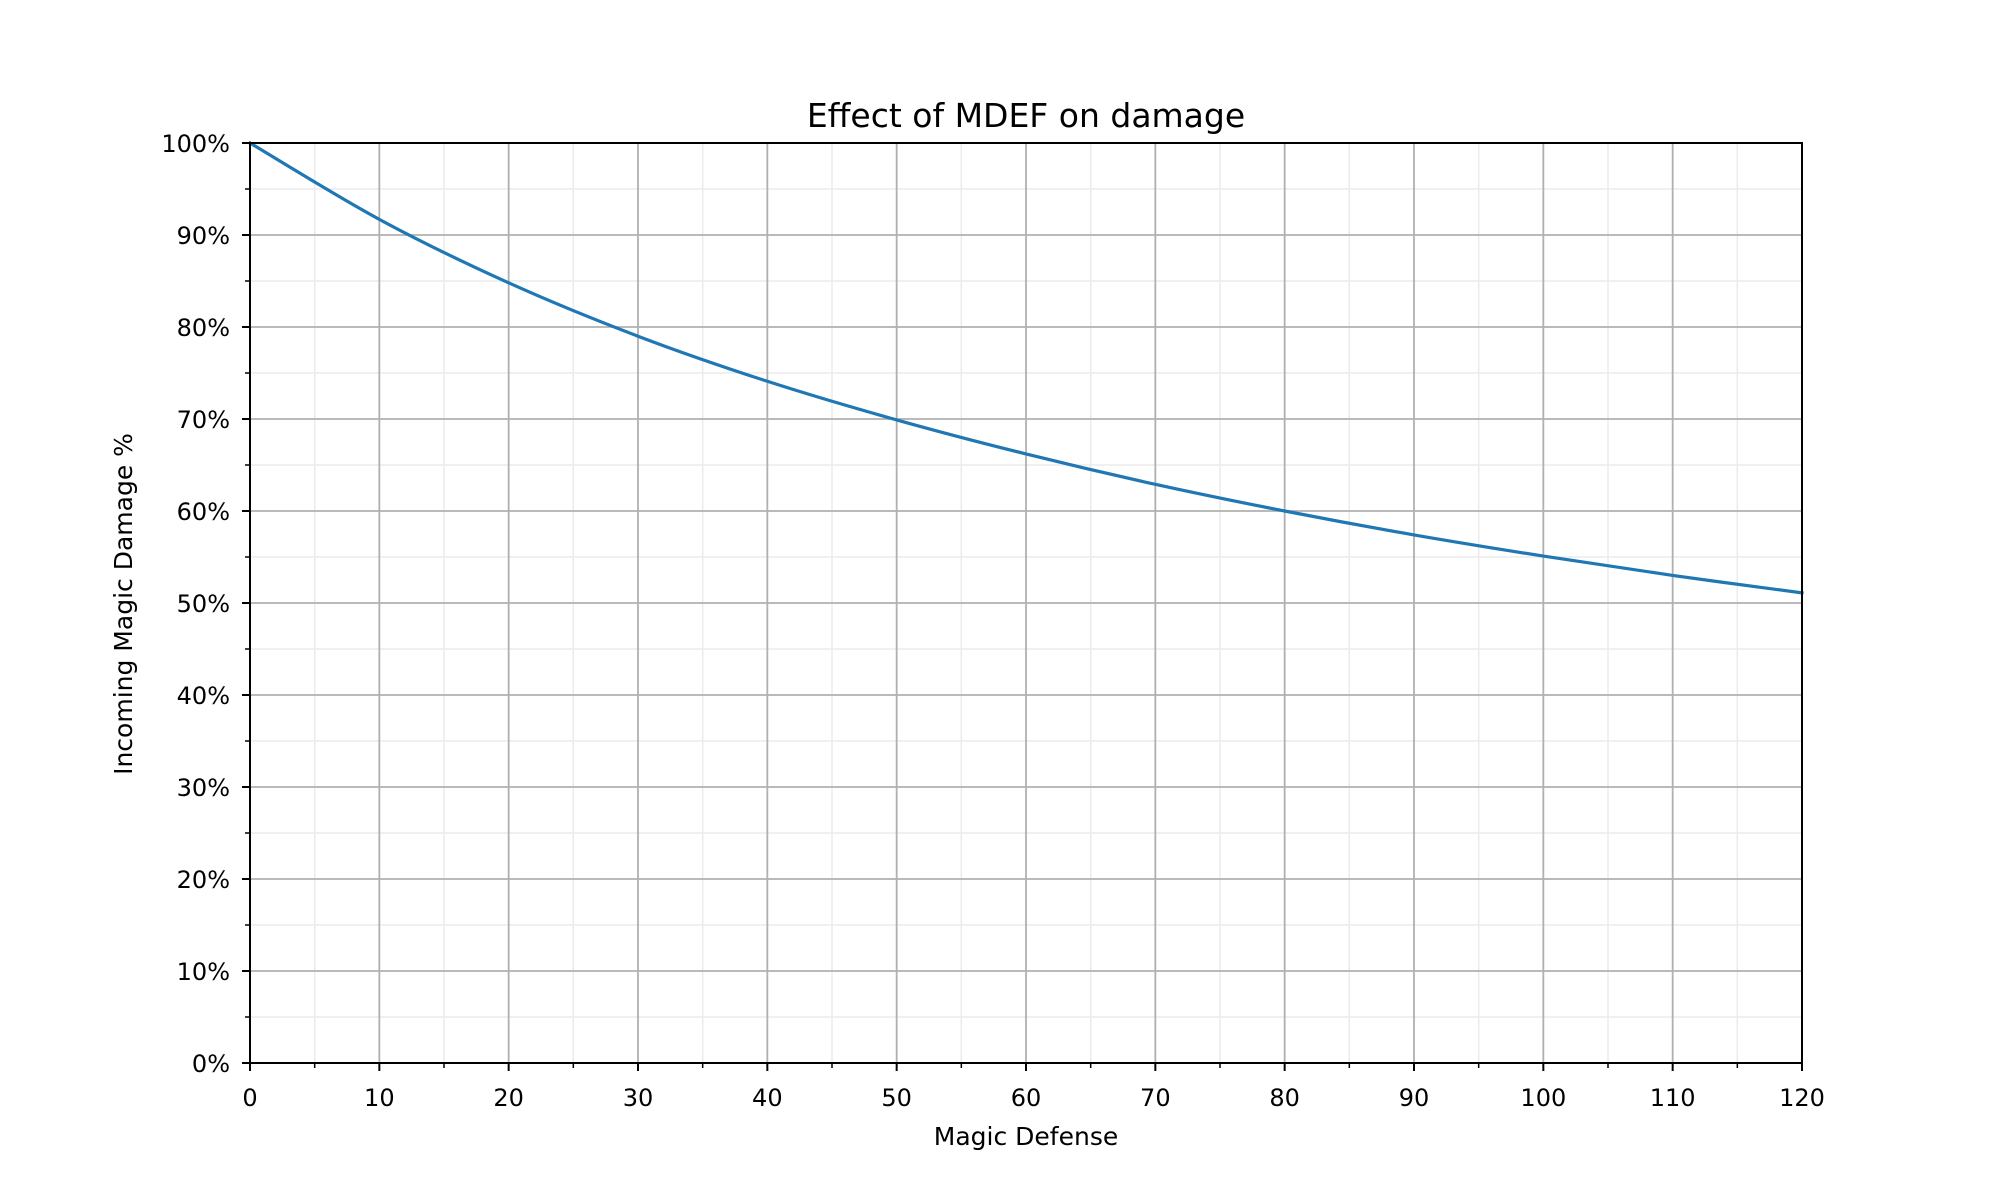  I want to click on y-tick-label: 40%, so click(203, 696).